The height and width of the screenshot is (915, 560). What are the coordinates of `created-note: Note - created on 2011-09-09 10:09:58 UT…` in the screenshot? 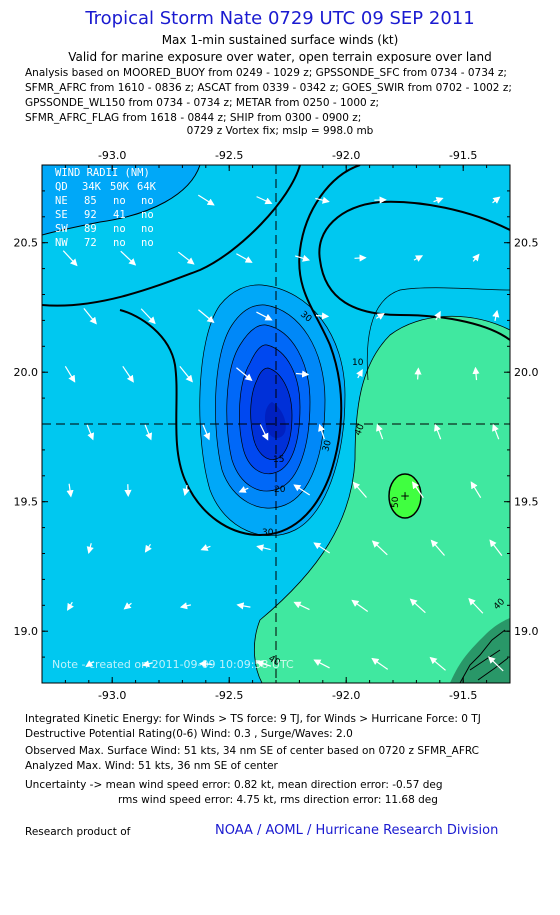 It's located at (173, 664).